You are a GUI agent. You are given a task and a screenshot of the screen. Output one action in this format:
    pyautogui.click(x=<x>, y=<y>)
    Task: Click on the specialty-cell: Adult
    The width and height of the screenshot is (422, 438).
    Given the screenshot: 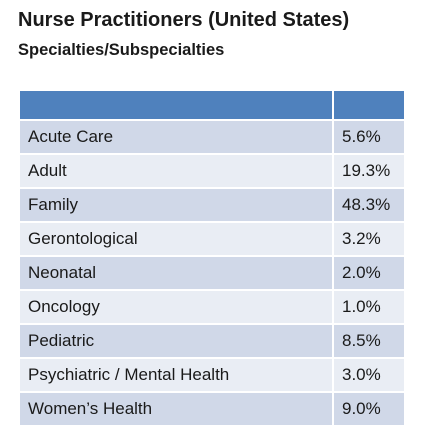 What is the action you would take?
    pyautogui.click(x=176, y=171)
    